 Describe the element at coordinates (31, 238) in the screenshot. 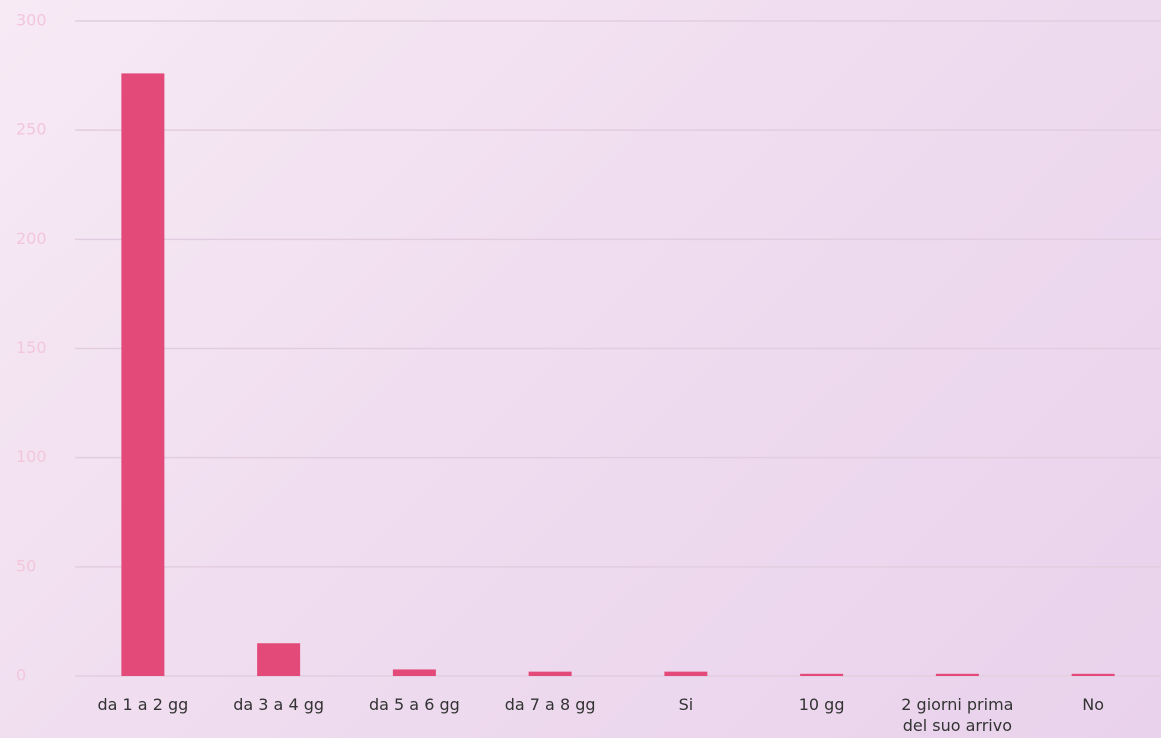

I see `y-tick-label: 200` at that location.